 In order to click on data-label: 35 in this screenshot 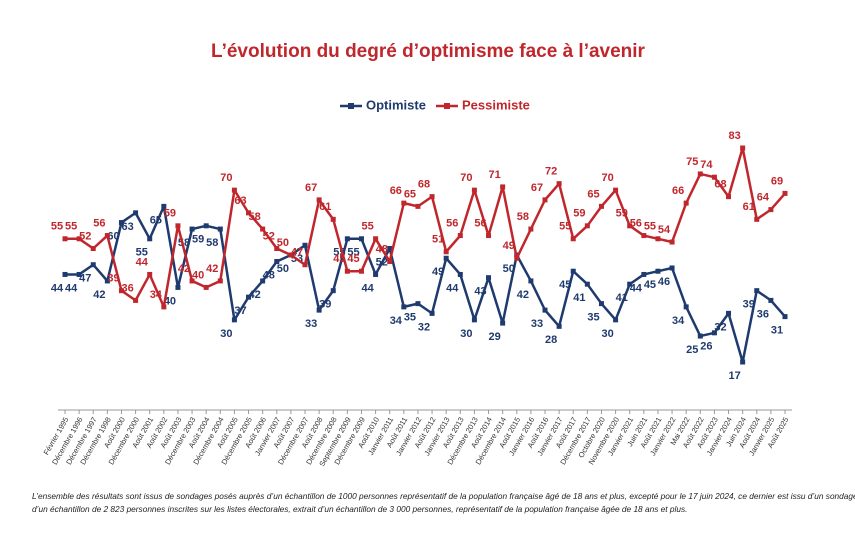, I will do `click(410, 318)`.